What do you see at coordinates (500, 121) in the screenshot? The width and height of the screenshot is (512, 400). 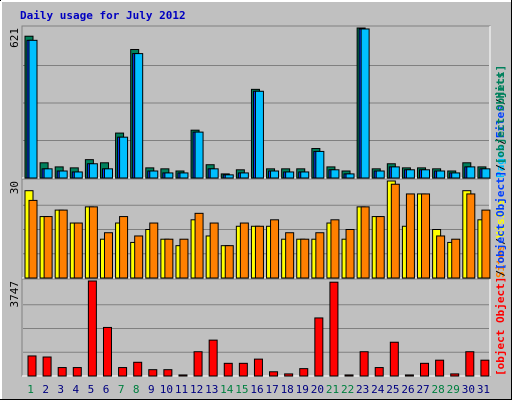 I see `legend-entry: Files` at bounding box center [500, 121].